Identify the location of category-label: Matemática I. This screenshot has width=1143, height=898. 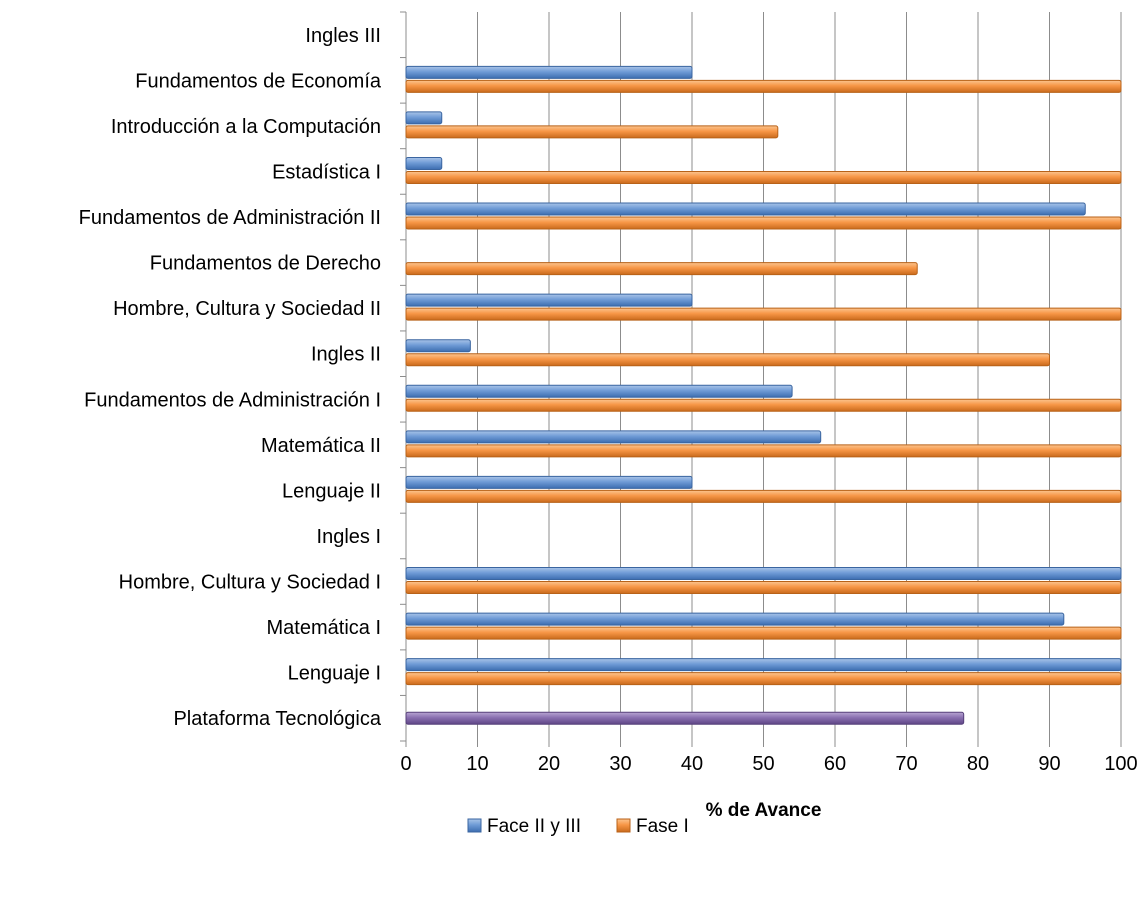
(324, 628).